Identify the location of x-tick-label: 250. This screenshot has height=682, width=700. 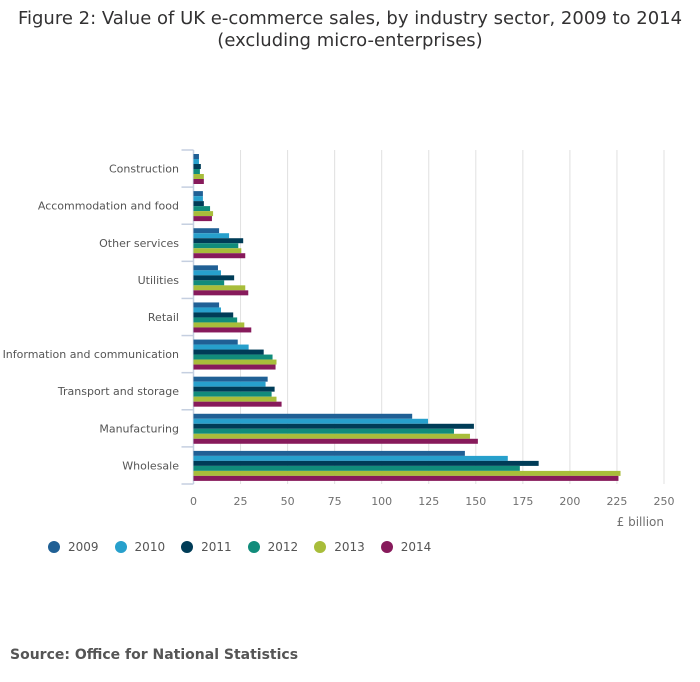
(664, 501).